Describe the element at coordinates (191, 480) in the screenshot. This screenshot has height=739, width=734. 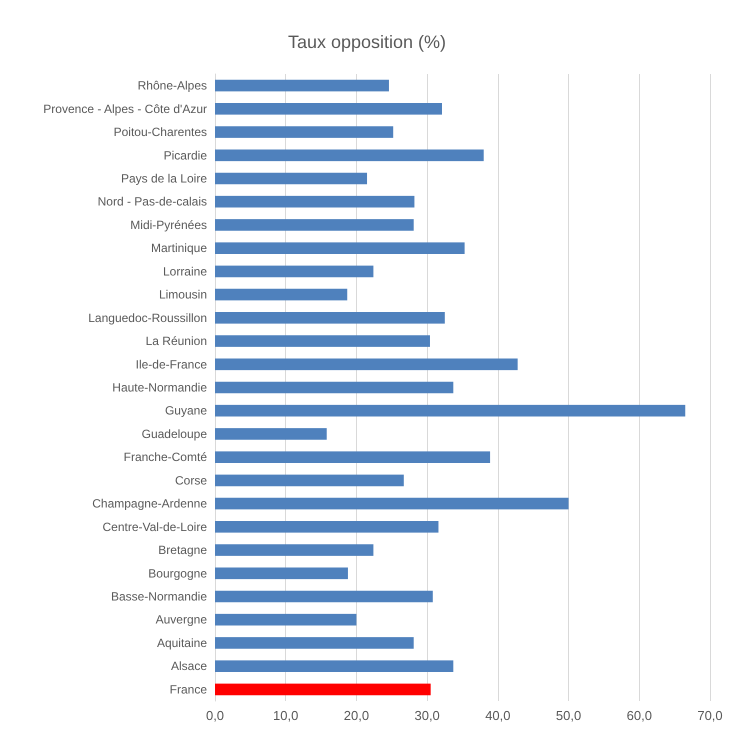
I see `y-tick-label: Corse` at that location.